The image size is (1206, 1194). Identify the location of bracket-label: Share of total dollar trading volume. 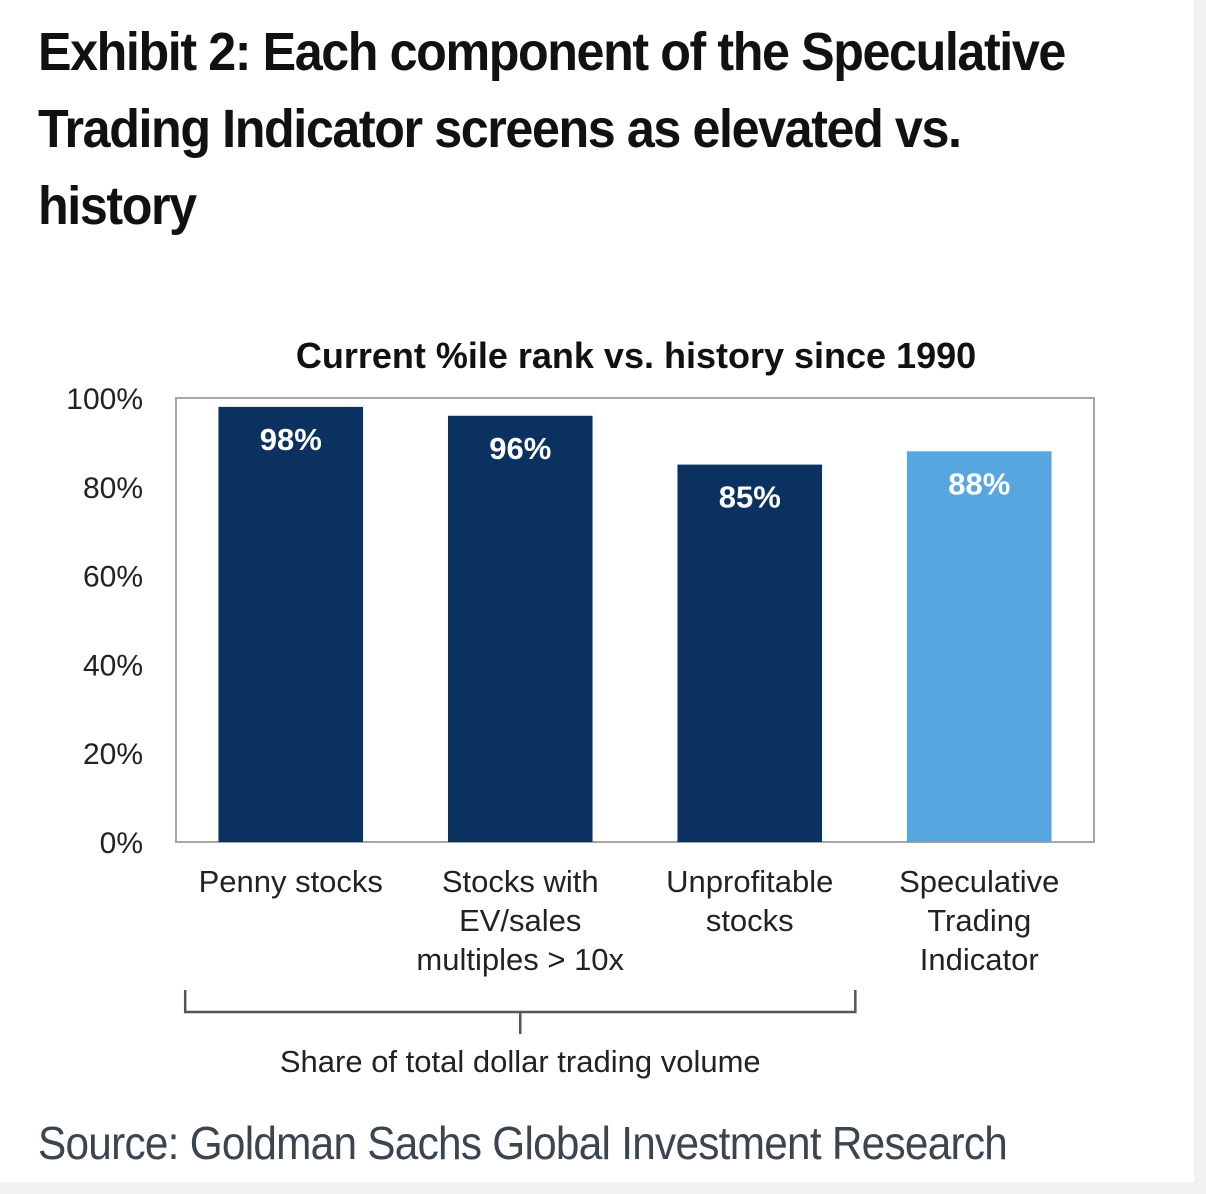
(520, 1061).